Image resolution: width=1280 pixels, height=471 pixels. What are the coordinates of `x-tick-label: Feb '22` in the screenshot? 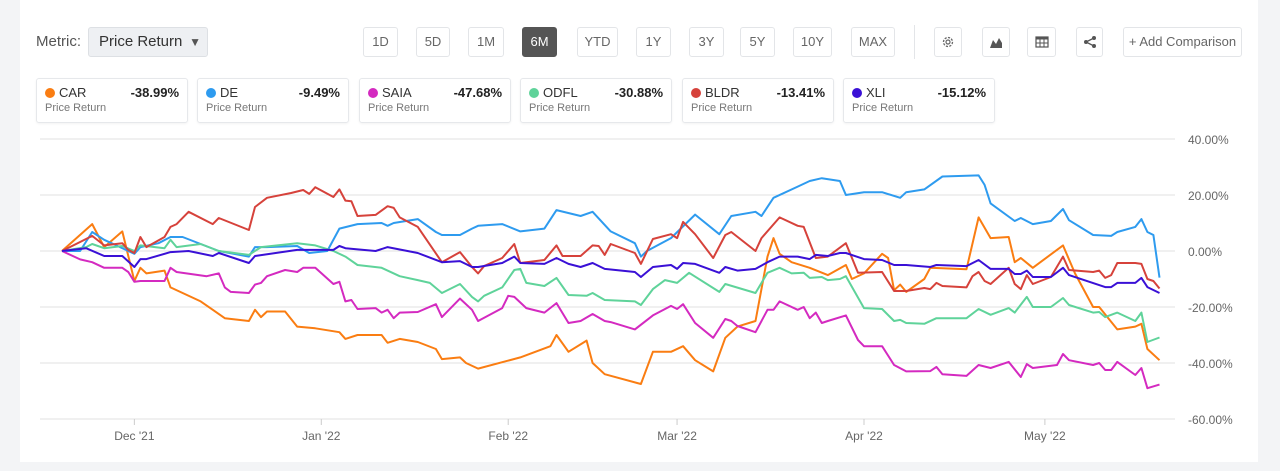 It's located at (508, 436).